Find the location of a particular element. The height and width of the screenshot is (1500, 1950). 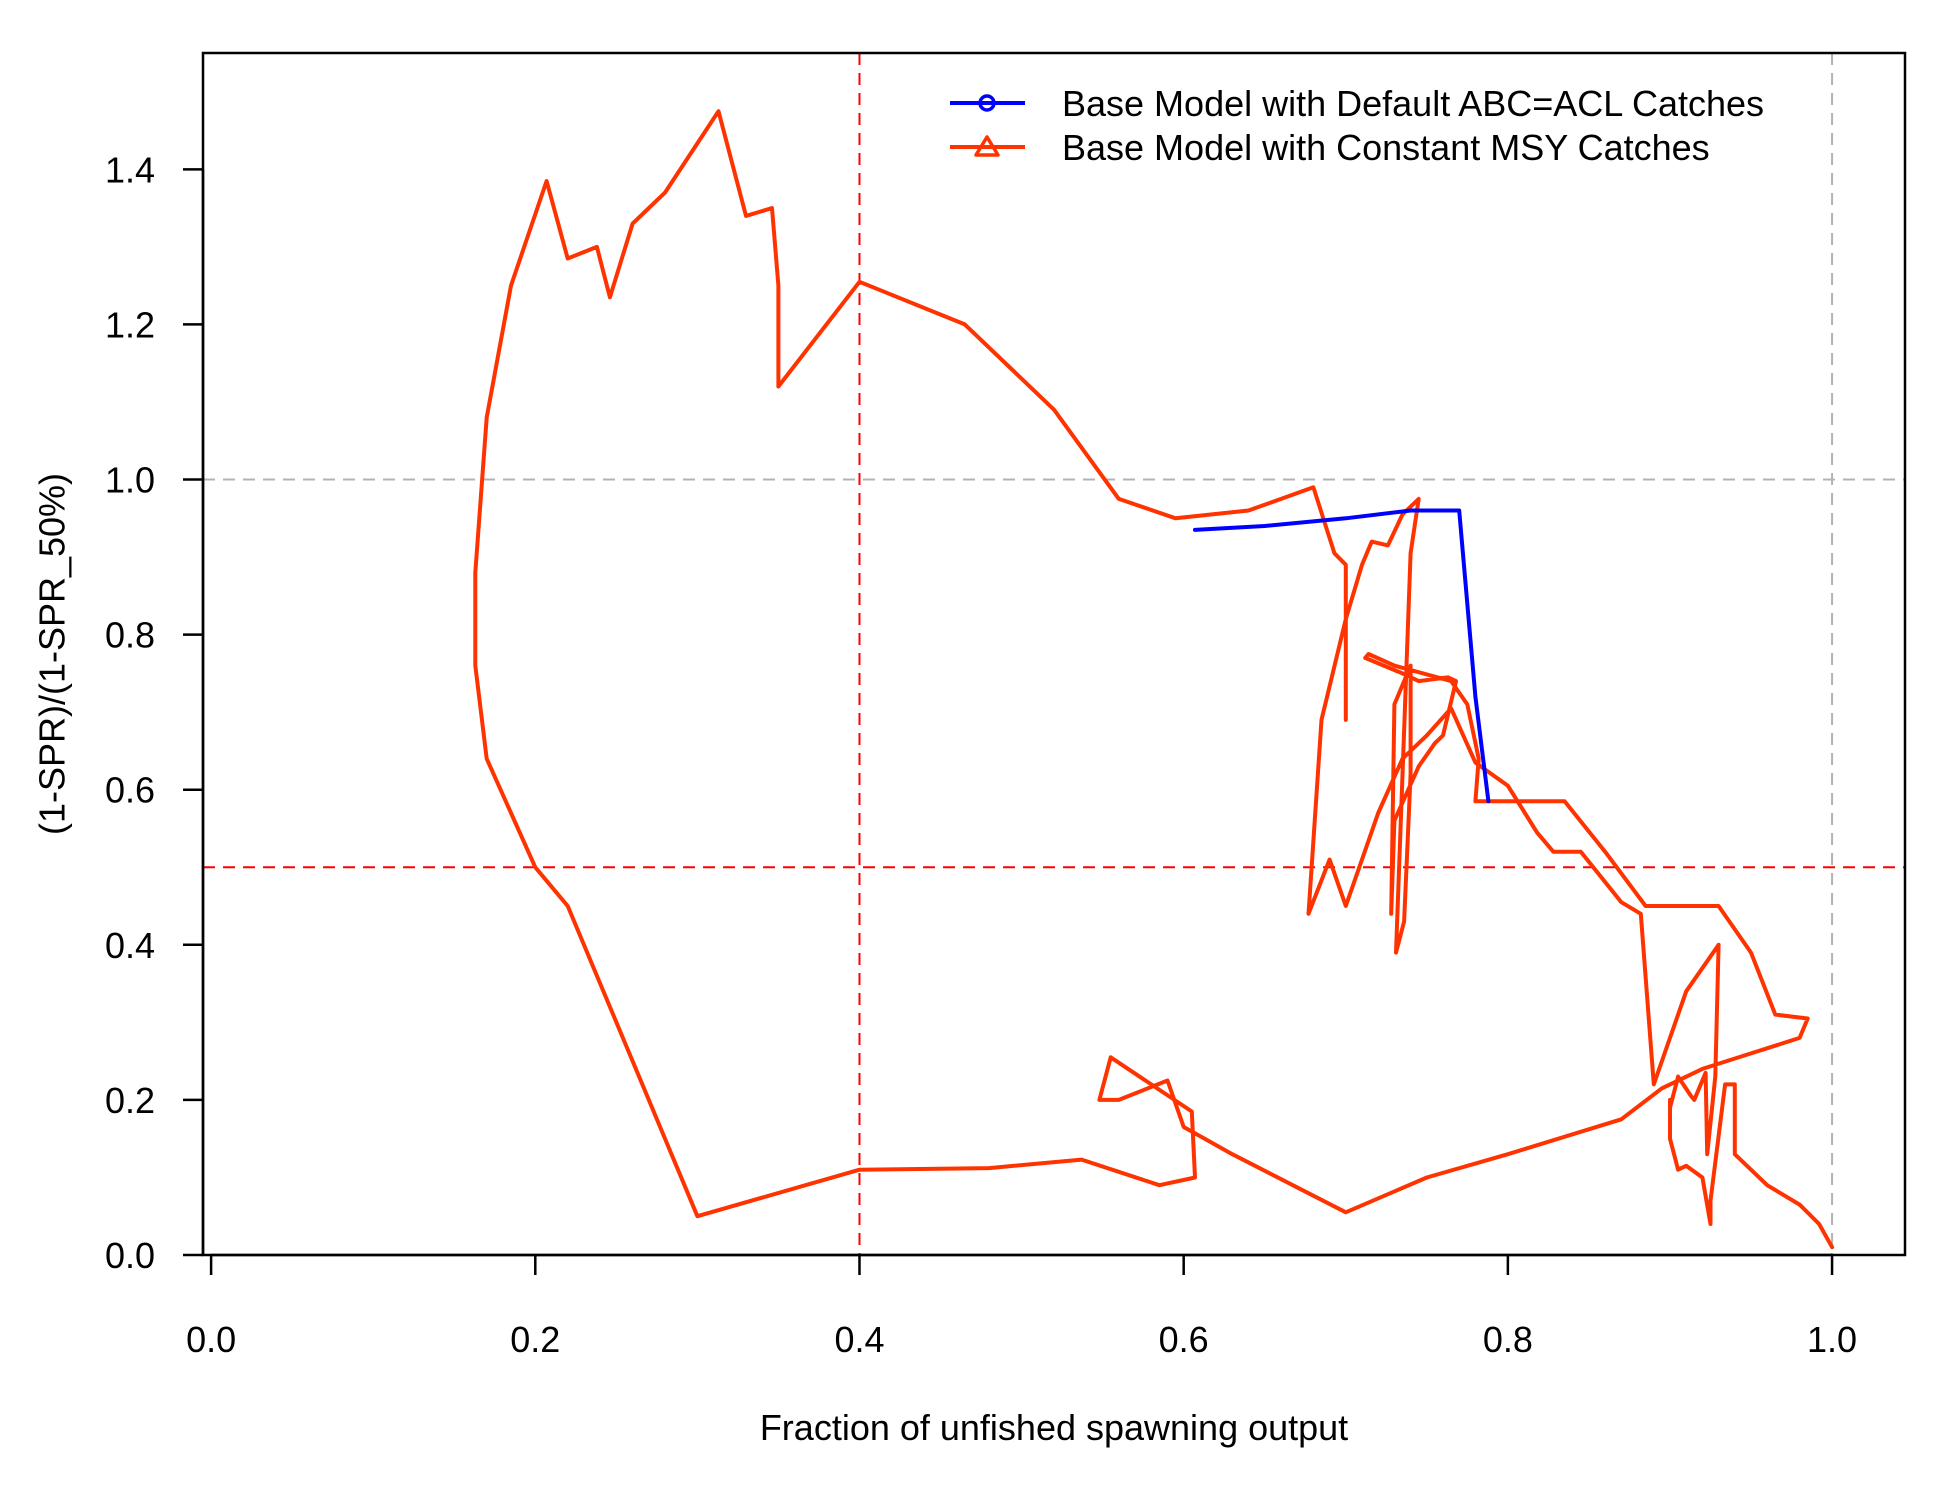

x-axis: 0.0 0.2 0.4 0.6 0.8 1.0 is located at coordinates (1021, 1306).